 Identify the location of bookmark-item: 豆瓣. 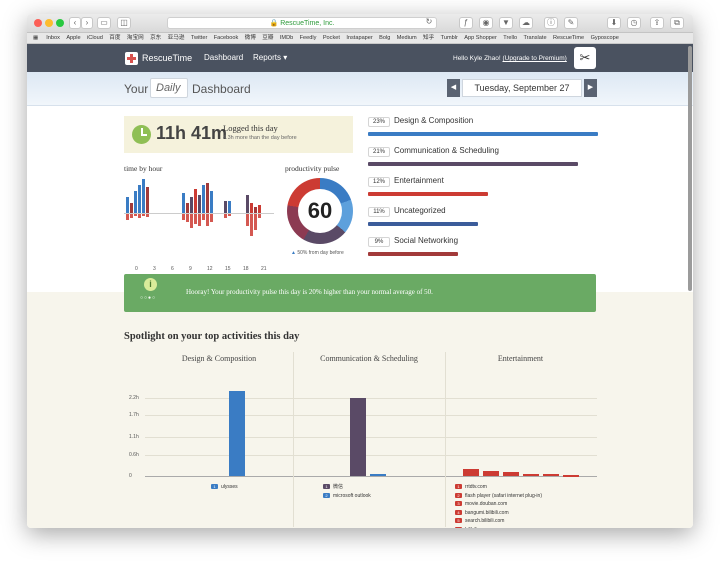
(268, 38).